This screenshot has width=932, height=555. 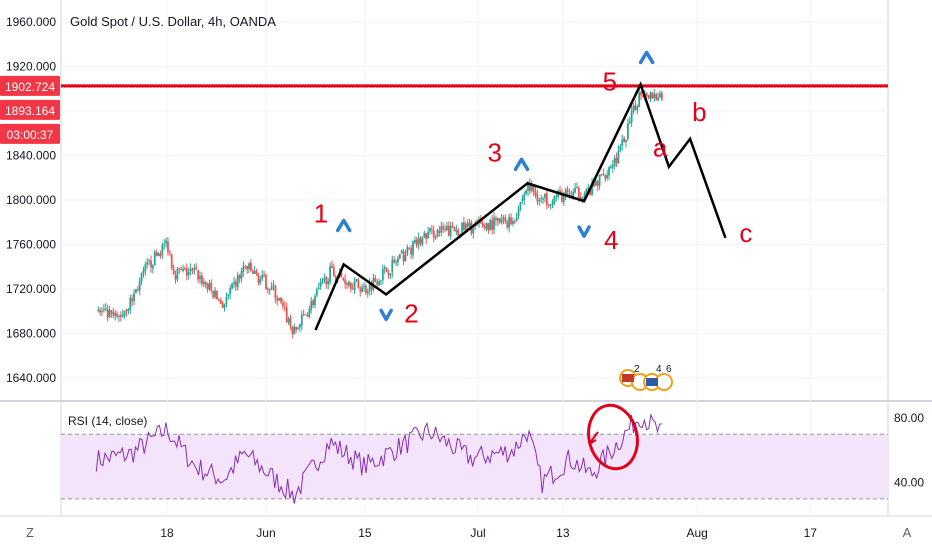 What do you see at coordinates (907, 532) in the screenshot?
I see `auto-scale-button: A` at bounding box center [907, 532].